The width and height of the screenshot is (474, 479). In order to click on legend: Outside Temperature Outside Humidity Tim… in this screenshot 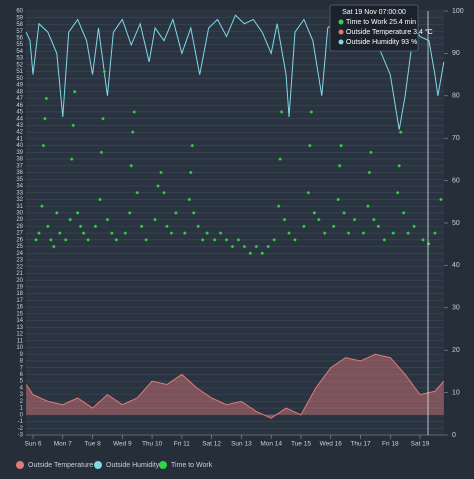, I will do `click(114, 465)`.